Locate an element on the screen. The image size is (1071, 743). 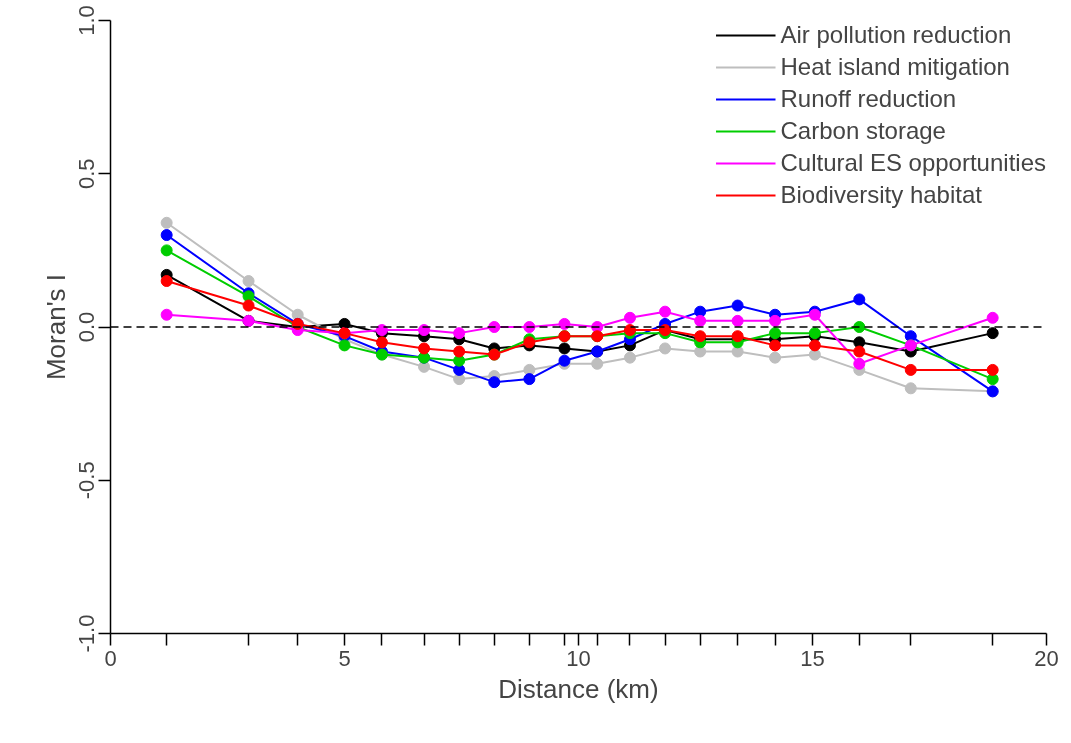
y-tick-label: 0.5 is located at coordinates (86, 174).